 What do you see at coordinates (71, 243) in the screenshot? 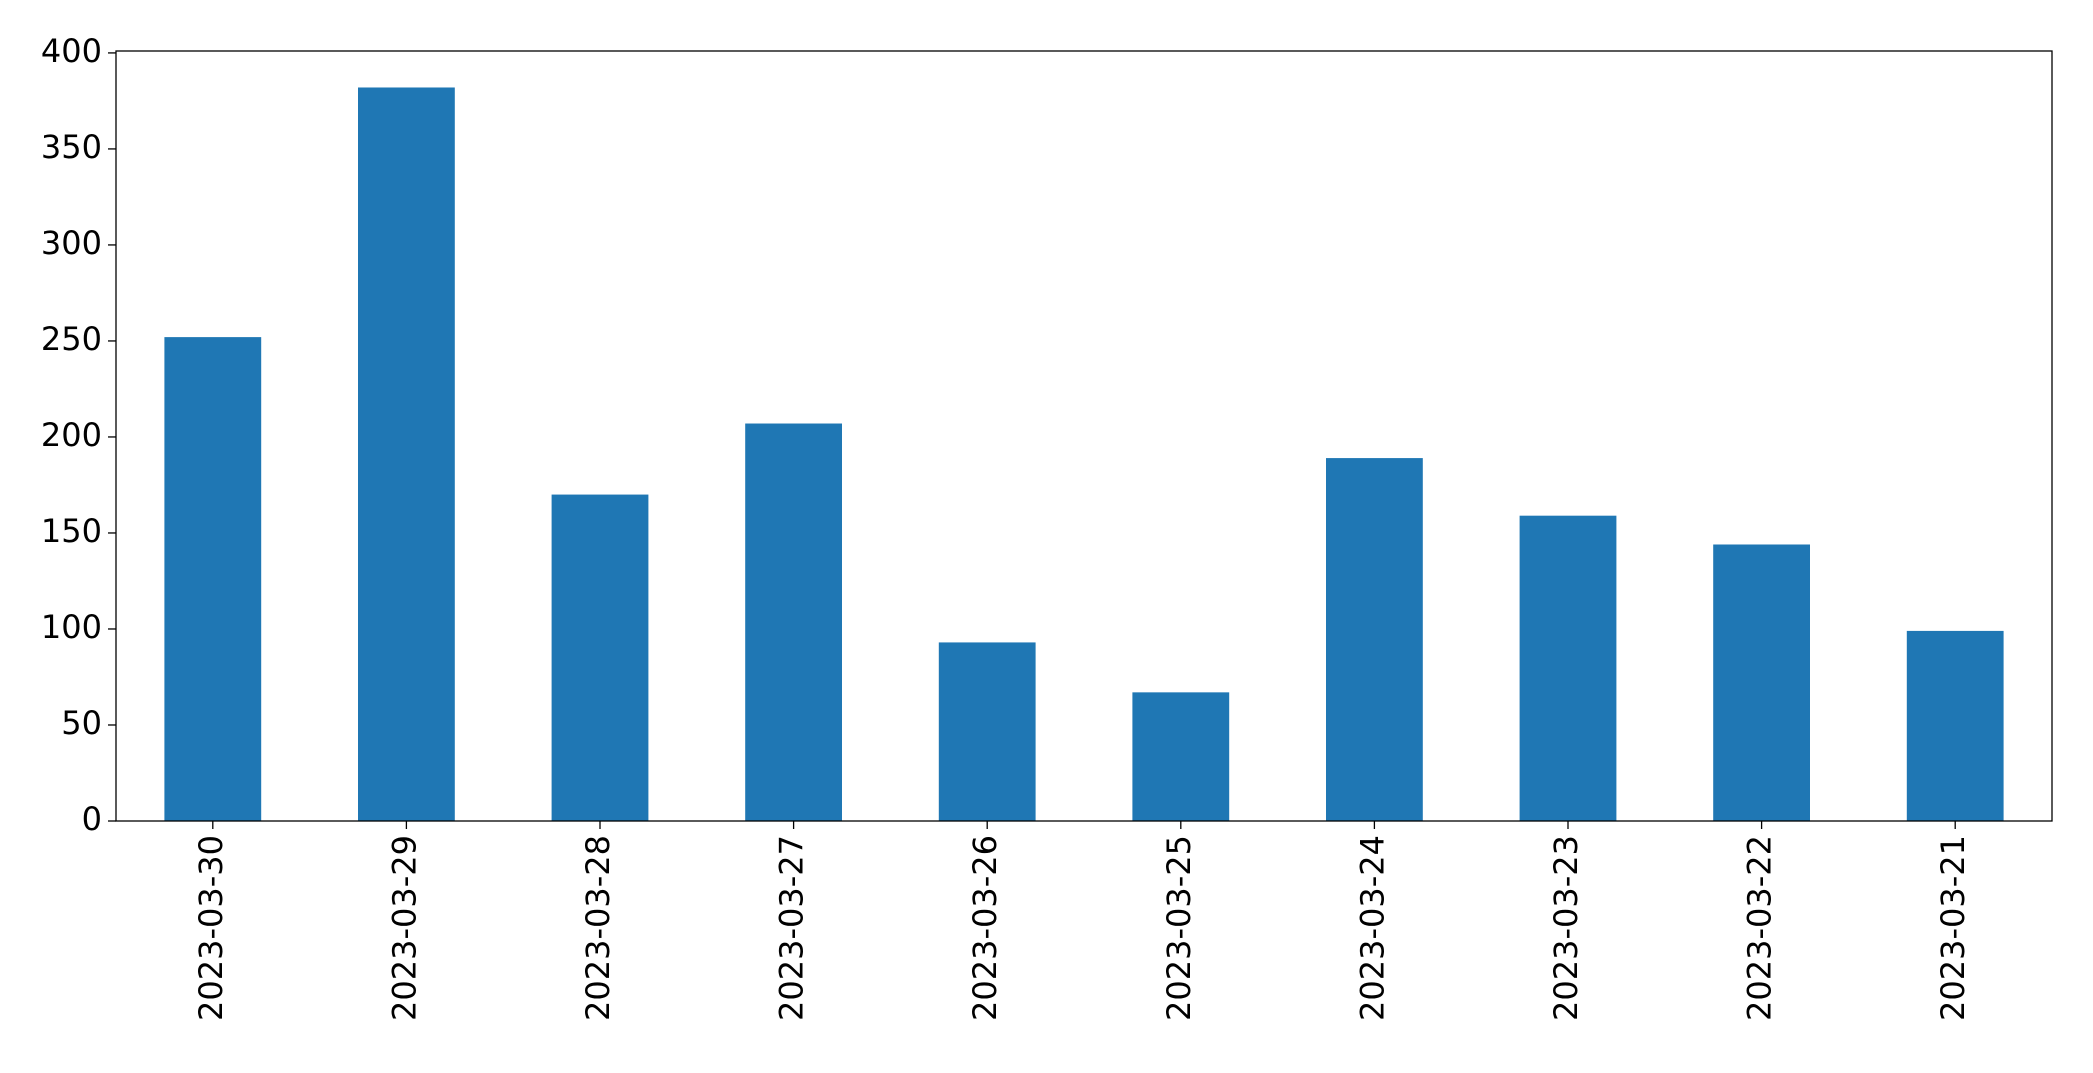
I see `y-tick-label: 300` at bounding box center [71, 243].